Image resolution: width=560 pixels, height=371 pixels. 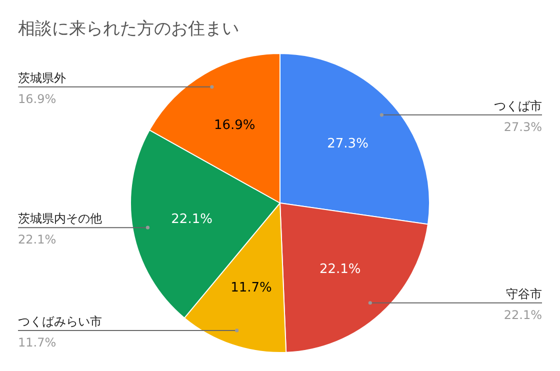 I want to click on slice-label: 茨城県外, so click(x=42, y=77).